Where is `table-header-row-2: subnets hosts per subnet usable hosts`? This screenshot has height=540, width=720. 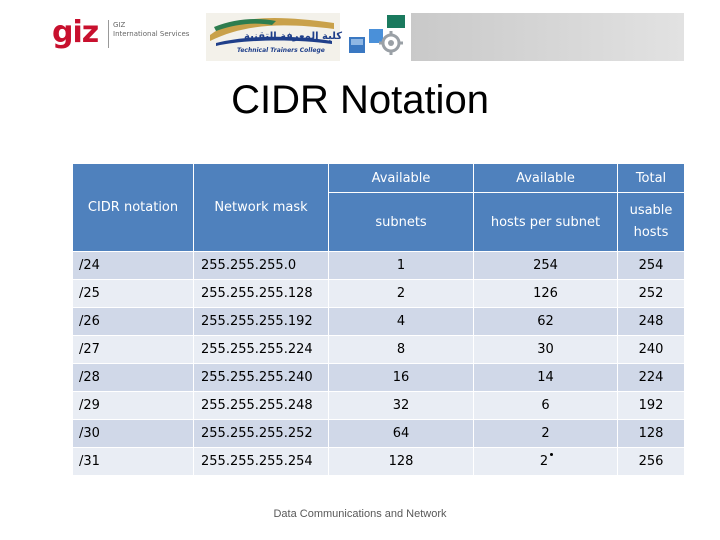 table-header-row-2: subnets hosts per subnet usable hosts is located at coordinates (379, 222).